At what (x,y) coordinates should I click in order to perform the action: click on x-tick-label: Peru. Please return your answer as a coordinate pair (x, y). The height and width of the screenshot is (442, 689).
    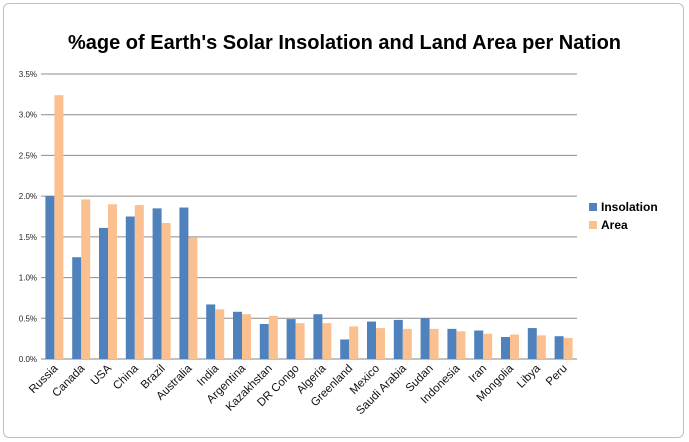
    Looking at the image, I should click on (557, 376).